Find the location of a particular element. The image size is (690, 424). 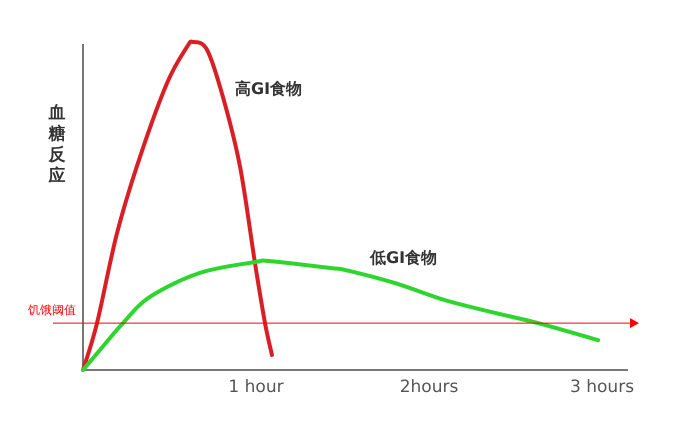

y-axis-title: 血糖反应 is located at coordinates (57, 144).